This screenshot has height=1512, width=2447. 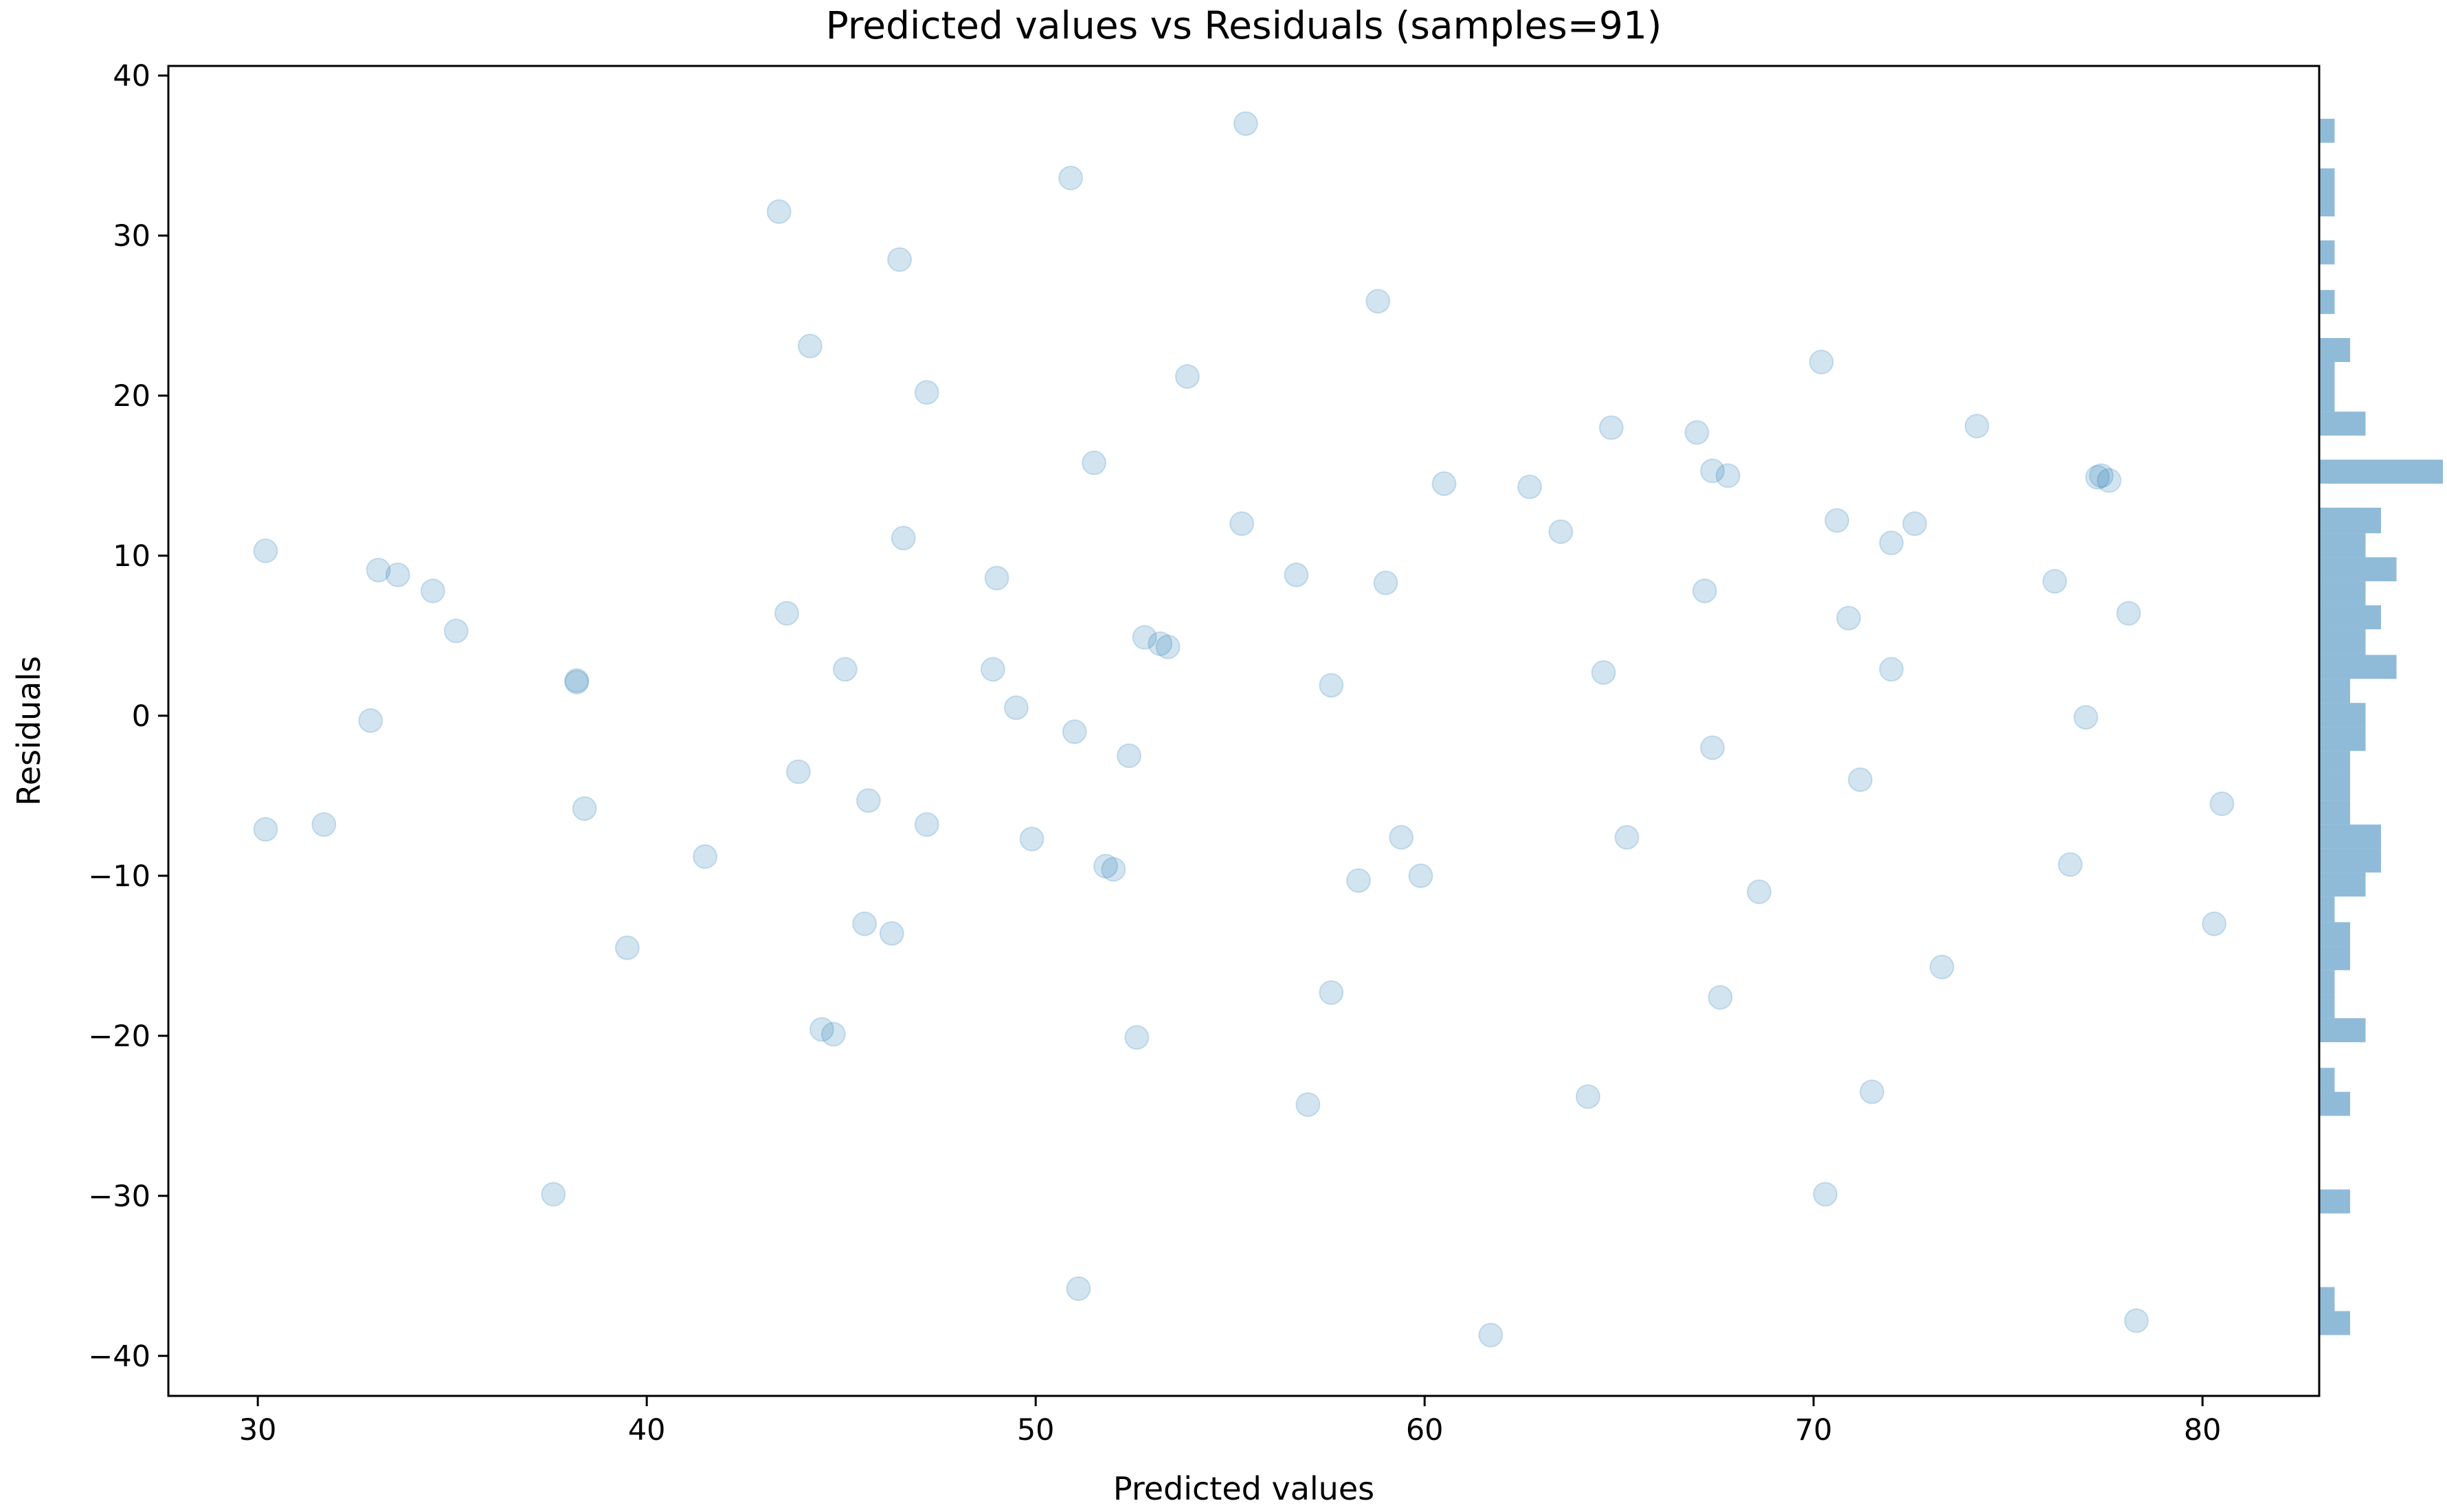 What do you see at coordinates (131, 236) in the screenshot?
I see `y-tick-label: 30` at bounding box center [131, 236].